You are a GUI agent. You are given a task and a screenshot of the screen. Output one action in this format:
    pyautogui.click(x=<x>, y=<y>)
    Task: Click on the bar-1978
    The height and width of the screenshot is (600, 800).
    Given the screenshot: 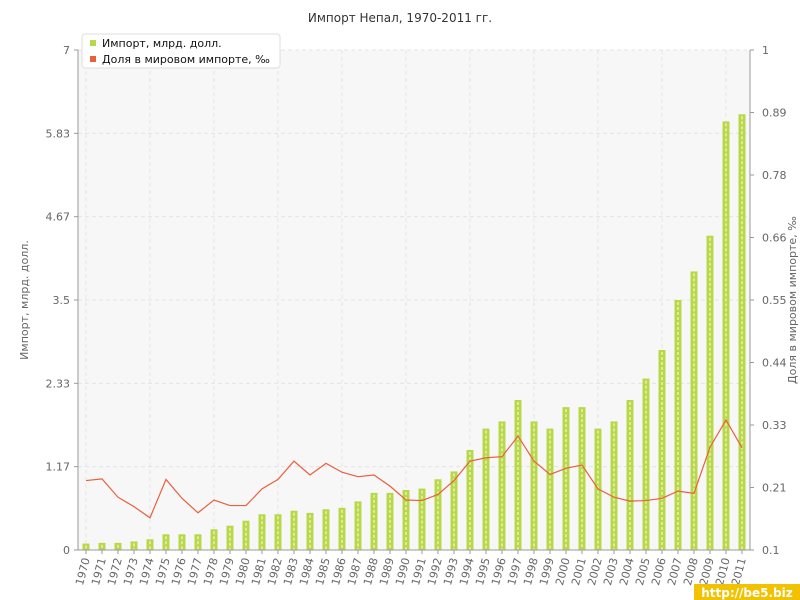 What is the action you would take?
    pyautogui.click(x=214, y=539)
    